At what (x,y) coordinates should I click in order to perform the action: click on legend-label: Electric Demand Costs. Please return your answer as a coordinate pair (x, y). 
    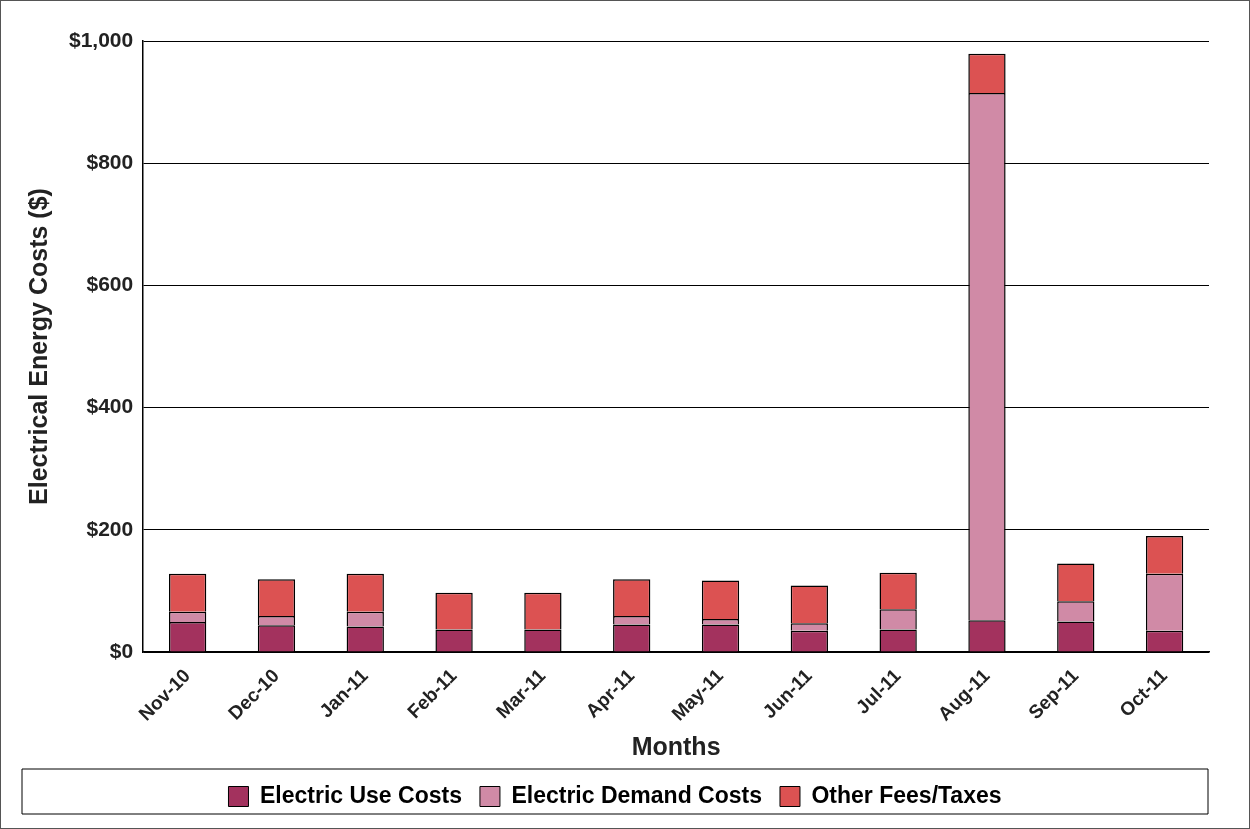
    Looking at the image, I should click on (636, 794).